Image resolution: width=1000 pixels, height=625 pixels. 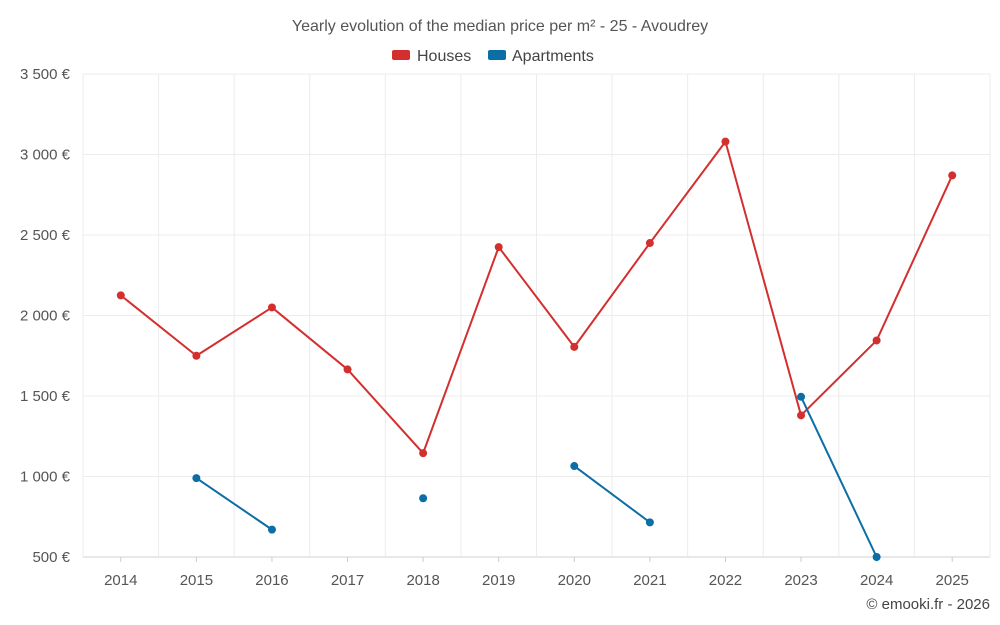 I want to click on x-tick-label: 2017, so click(x=347, y=580).